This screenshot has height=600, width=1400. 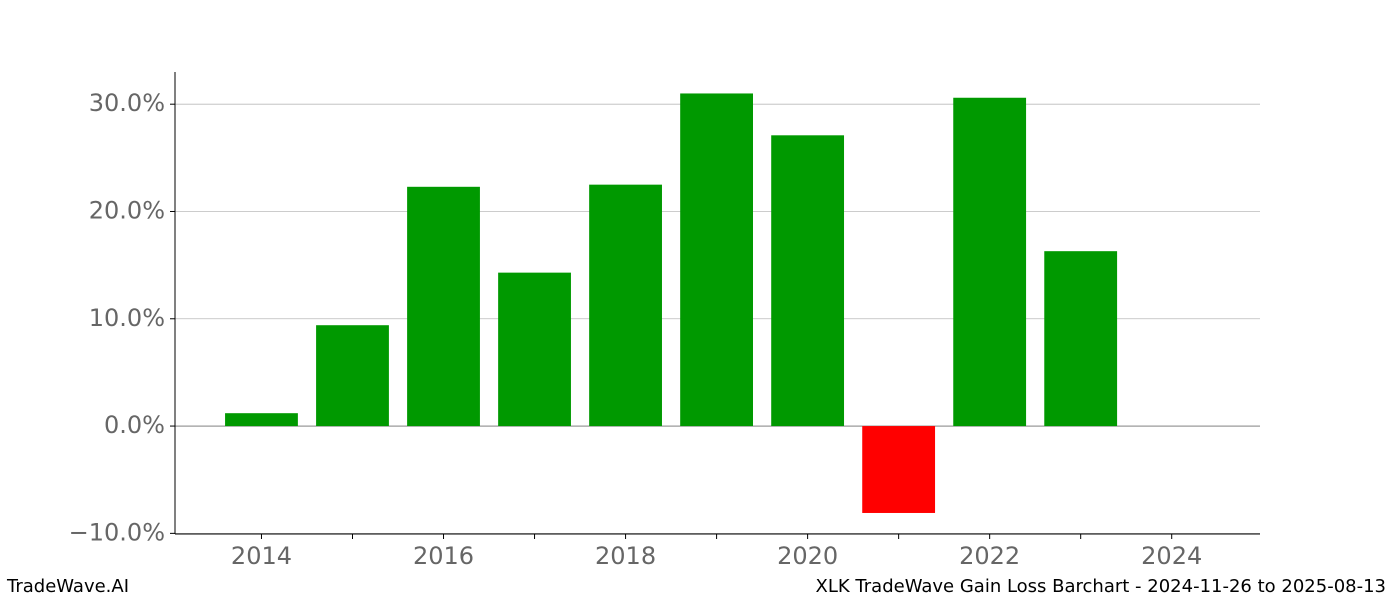 What do you see at coordinates (443, 556) in the screenshot?
I see `x-tick-label: 2016` at bounding box center [443, 556].